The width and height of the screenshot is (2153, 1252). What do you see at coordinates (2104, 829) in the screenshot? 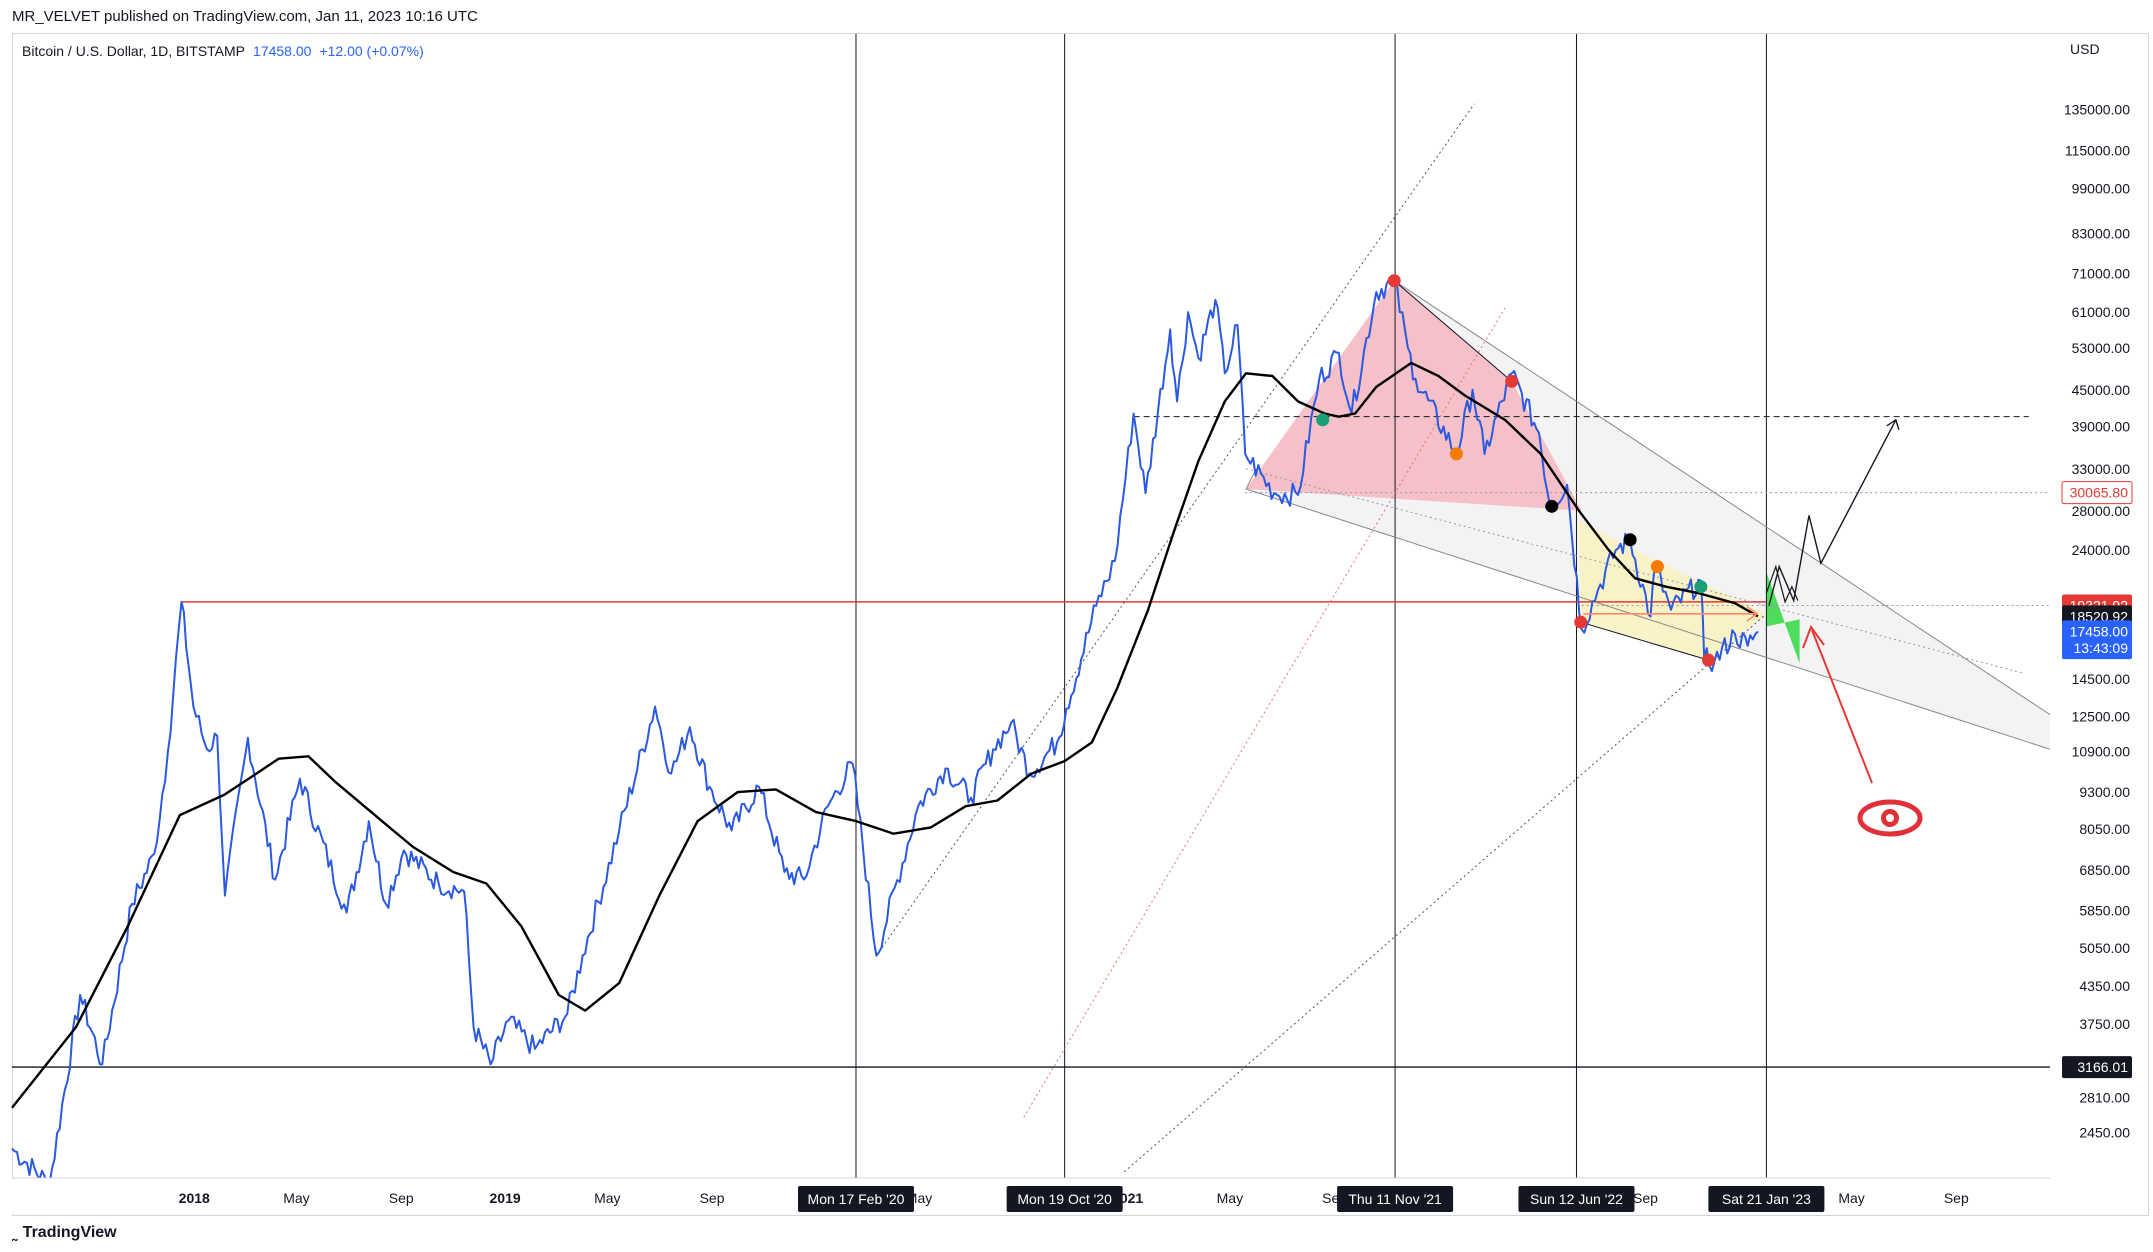
I see `price-tick-label: 8050.00` at bounding box center [2104, 829].